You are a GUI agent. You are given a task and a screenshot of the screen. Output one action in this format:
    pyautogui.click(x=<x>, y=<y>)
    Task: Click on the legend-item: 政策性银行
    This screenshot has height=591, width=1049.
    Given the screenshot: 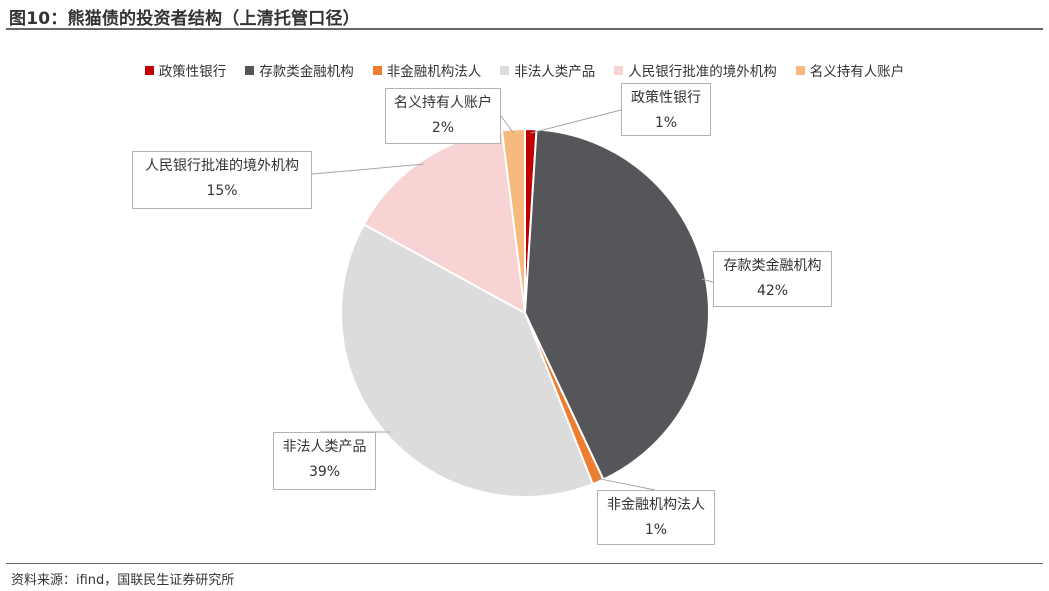 What is the action you would take?
    pyautogui.click(x=185, y=70)
    